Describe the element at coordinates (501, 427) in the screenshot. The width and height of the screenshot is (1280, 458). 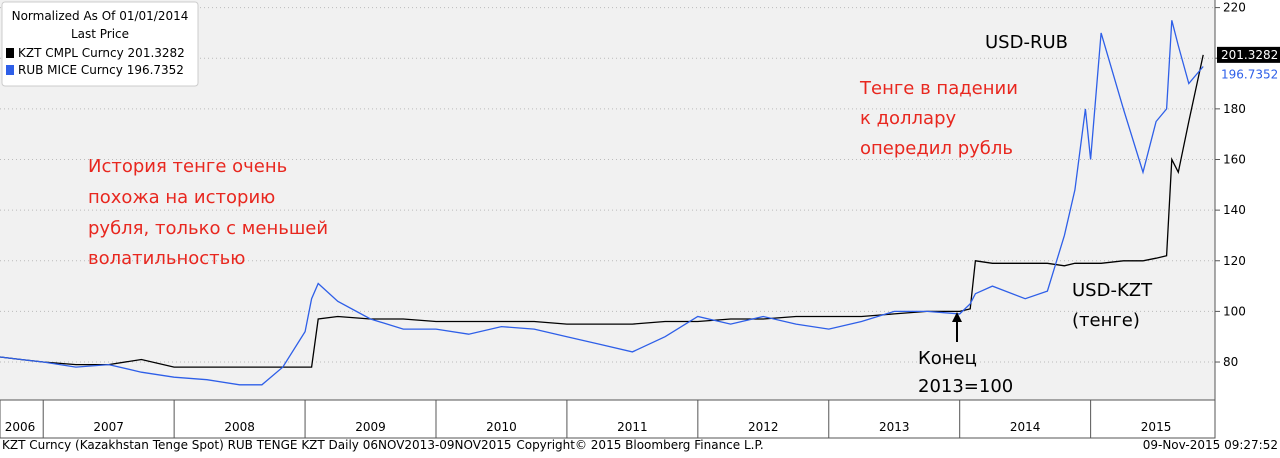
I see `x-tick-label: 2010` at that location.